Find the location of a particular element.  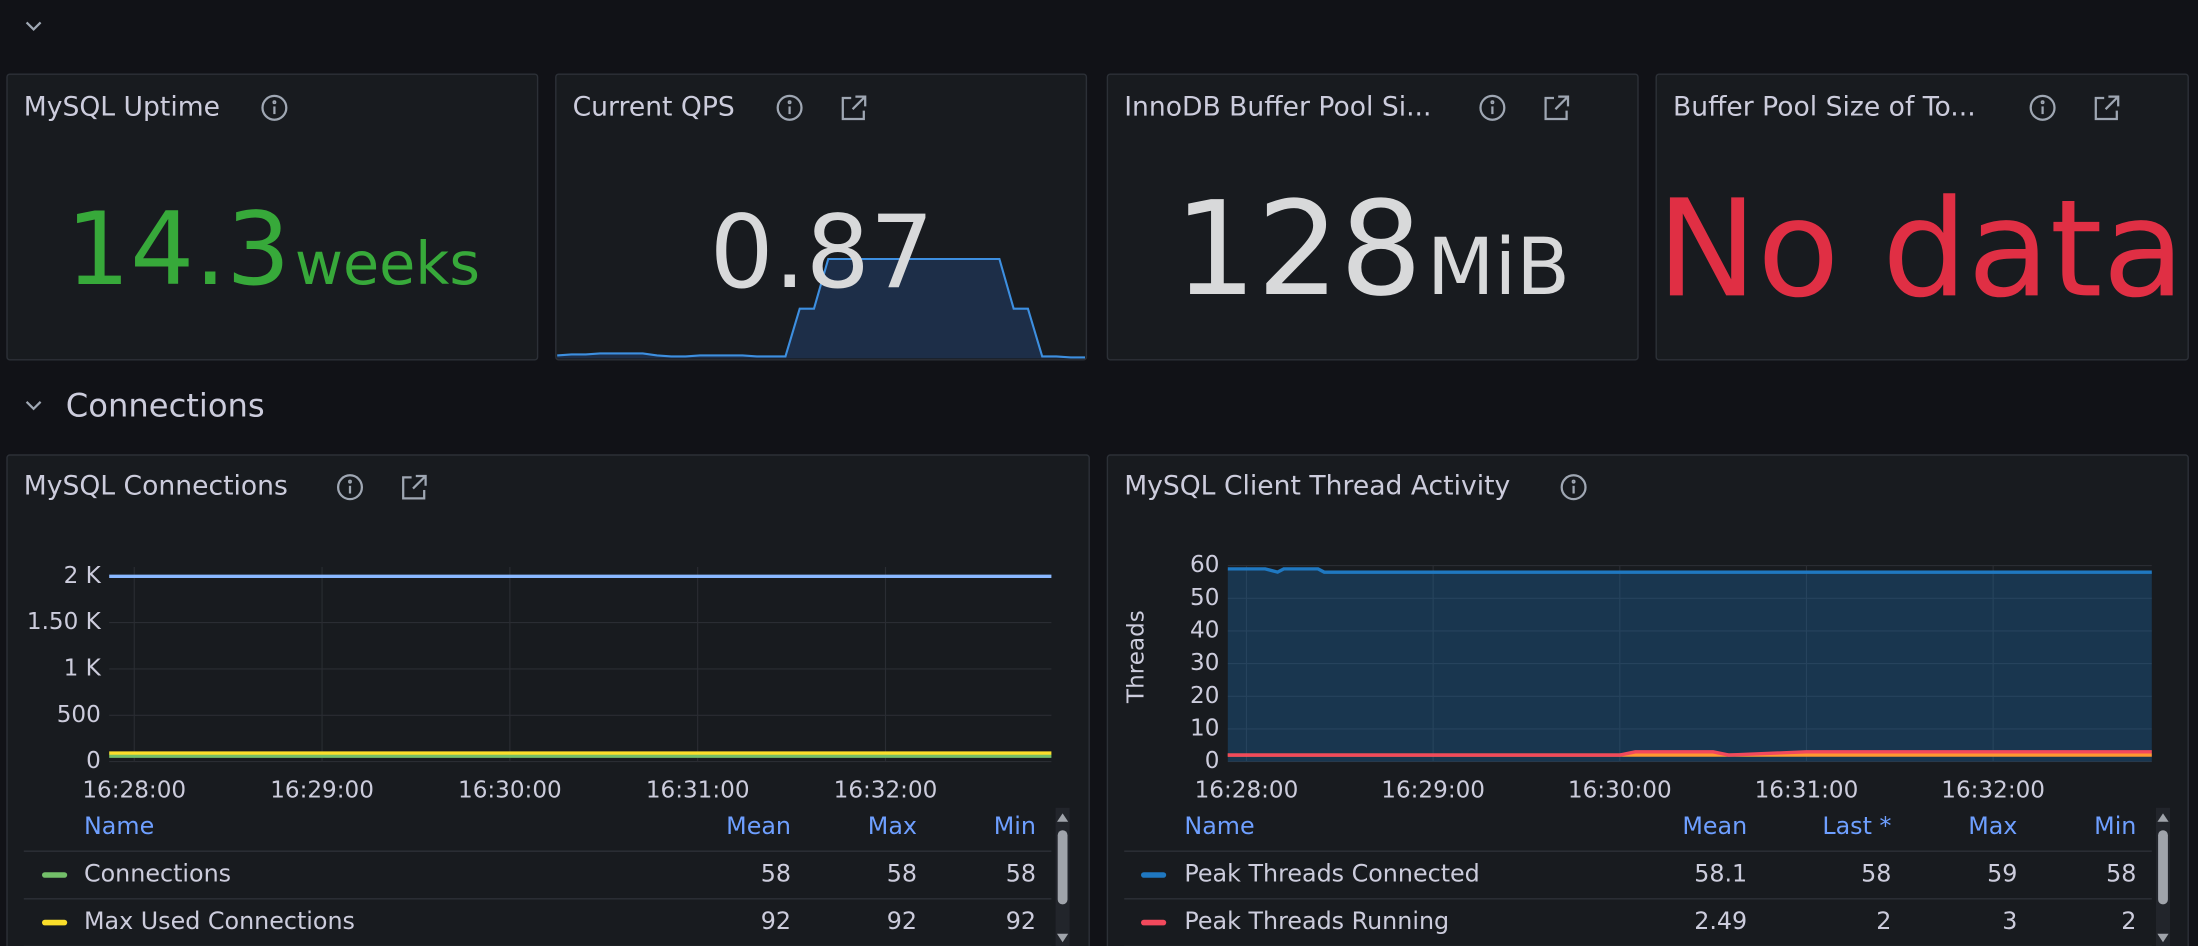

series-line is located at coordinates (1689, 753).